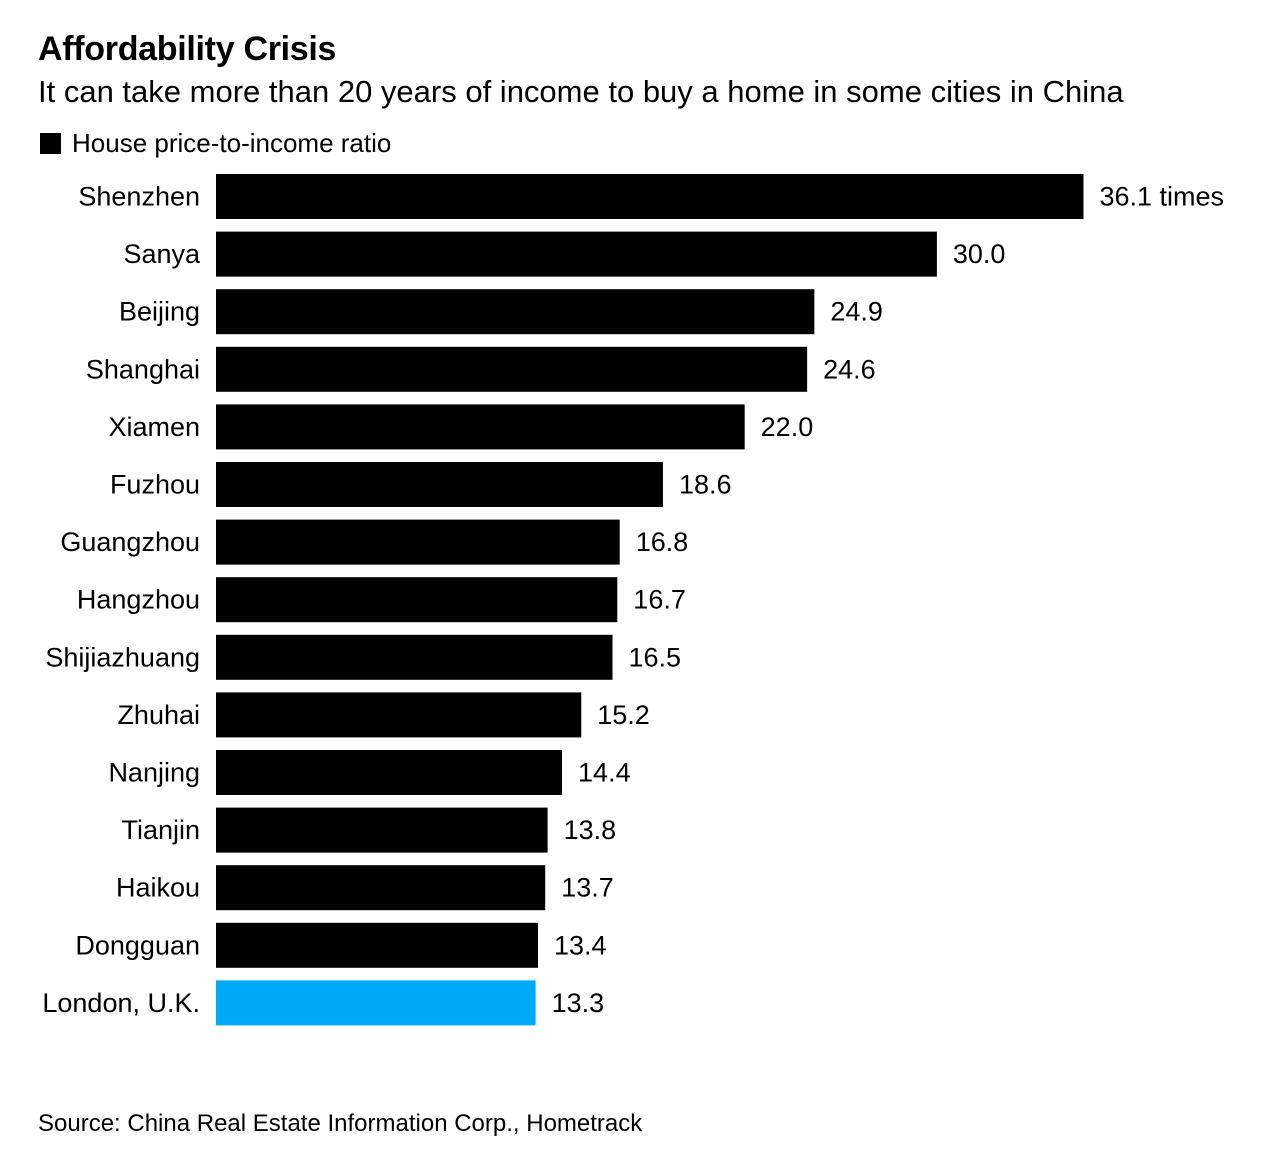 The image size is (1280, 1161). I want to click on legend-swatch, so click(50, 143).